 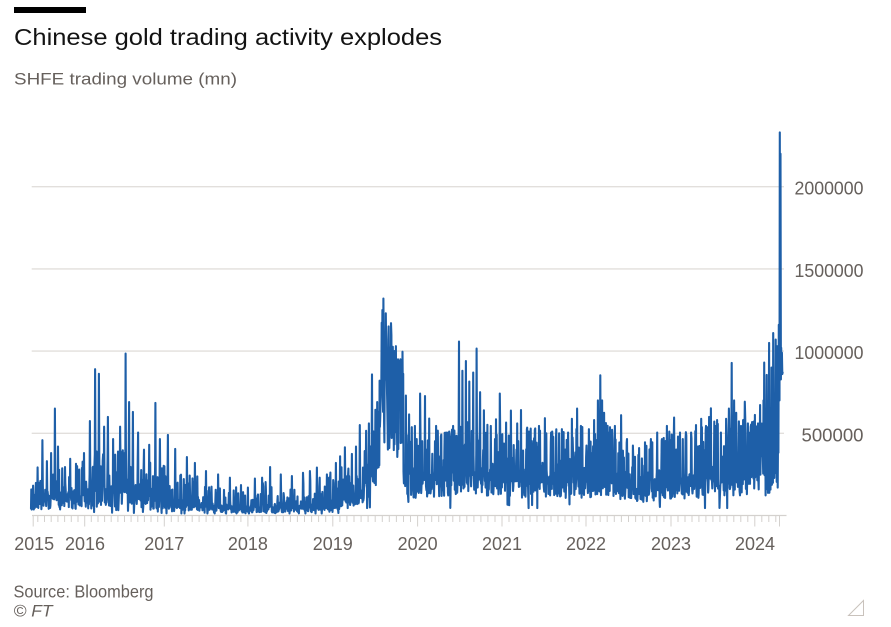 I want to click on svg-text: 2019, so click(x=333, y=543).